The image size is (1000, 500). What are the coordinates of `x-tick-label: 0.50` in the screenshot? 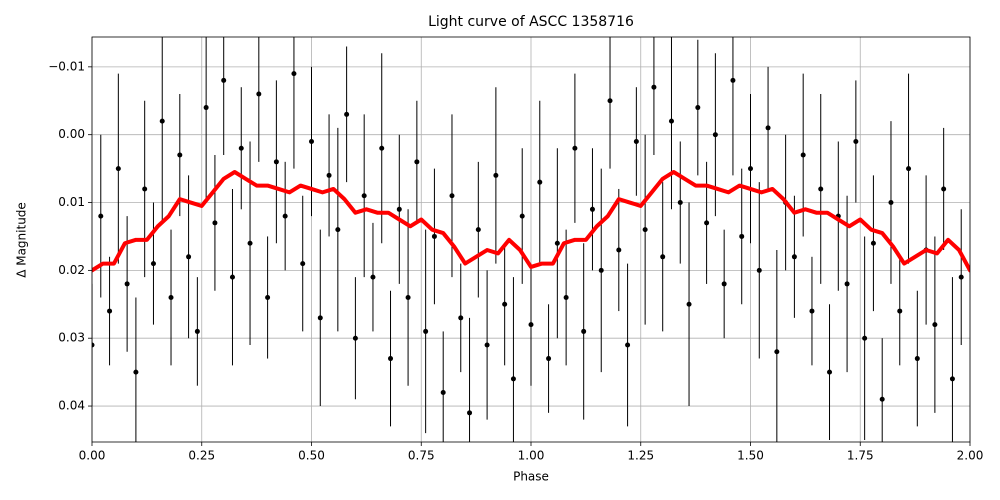 It's located at (311, 456).